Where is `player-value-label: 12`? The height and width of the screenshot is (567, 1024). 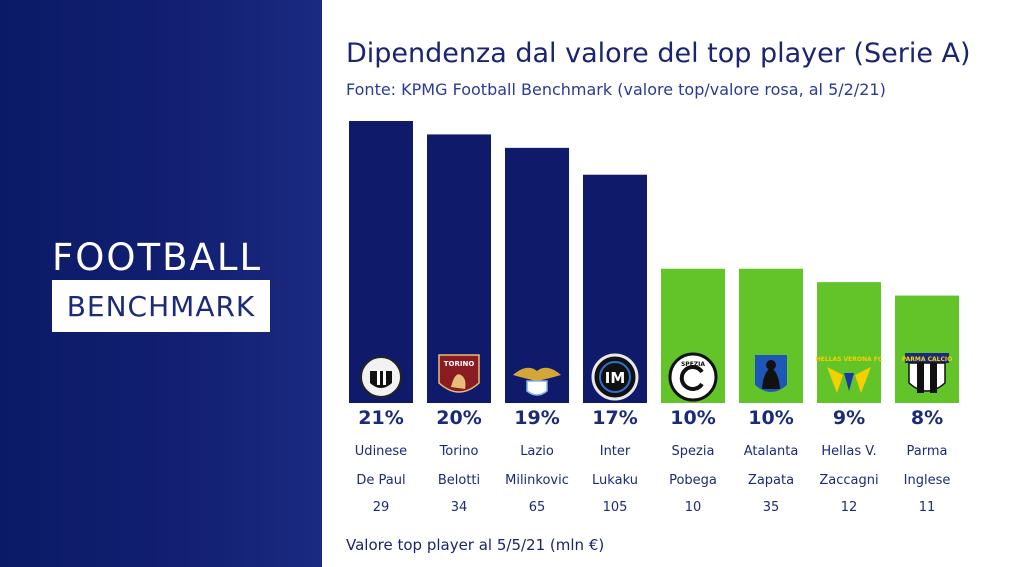
player-value-label: 12 is located at coordinates (849, 507).